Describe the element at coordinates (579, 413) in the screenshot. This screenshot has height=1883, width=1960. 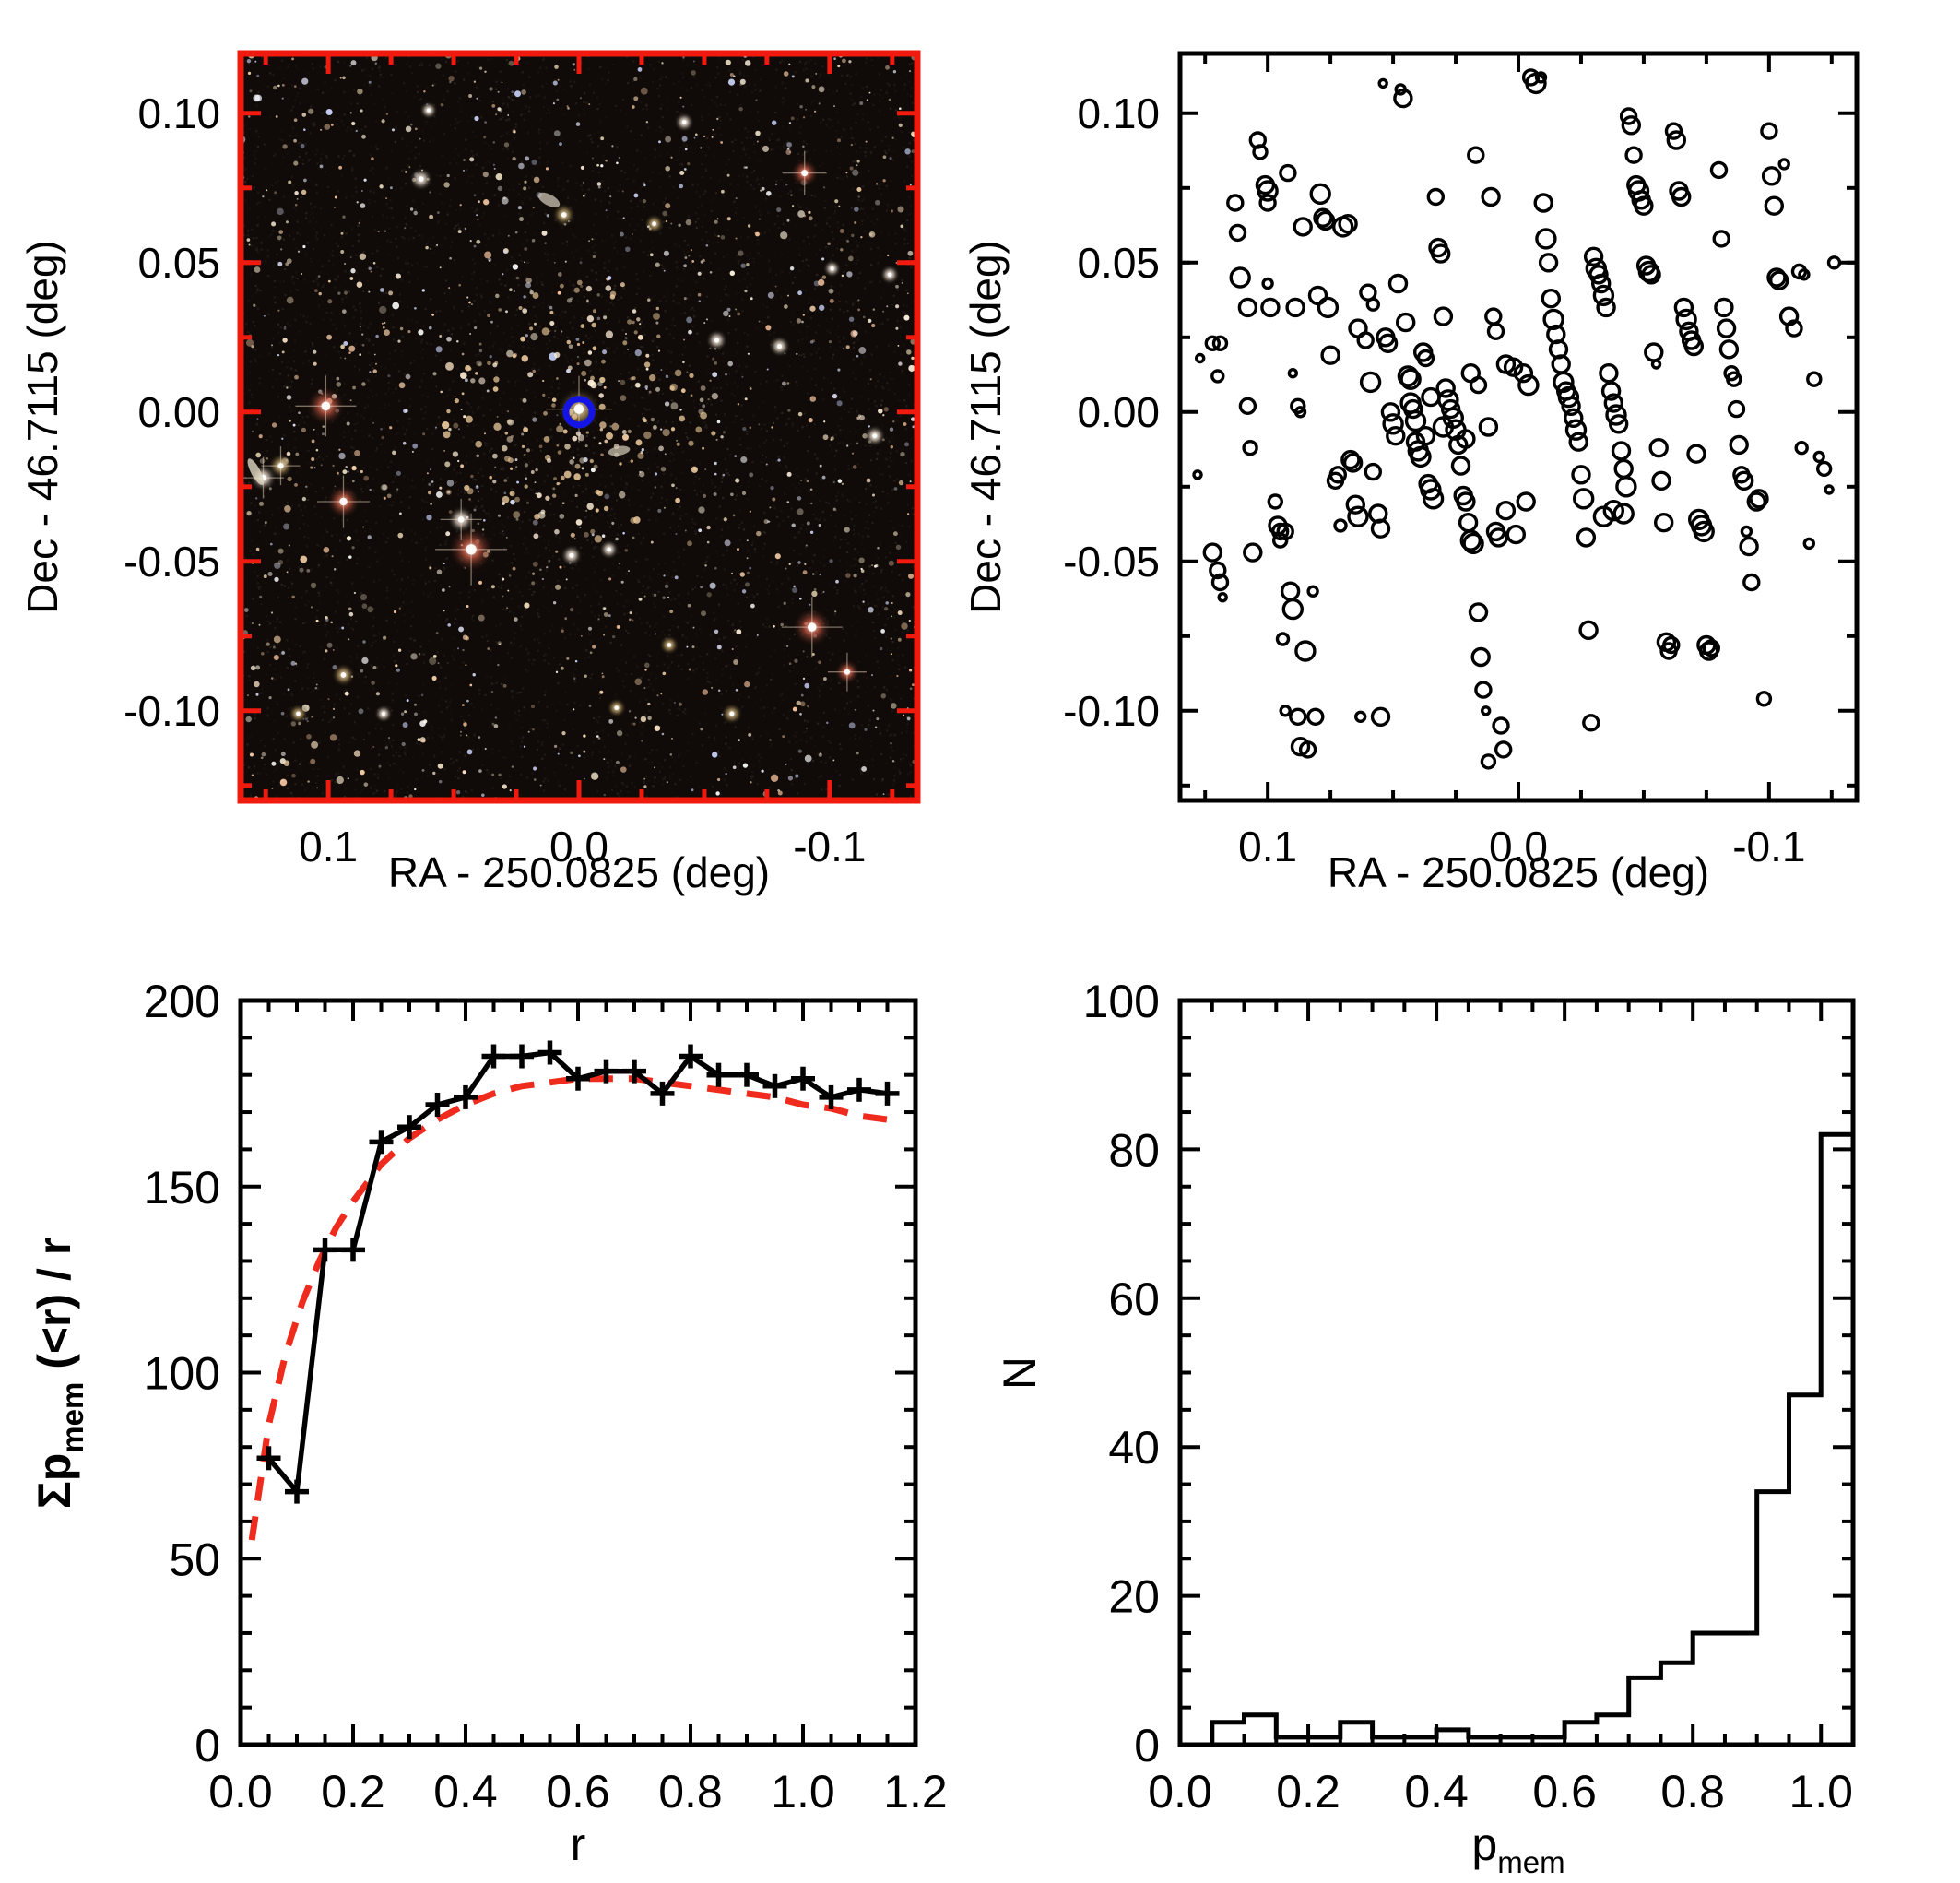
I see `bcg-circle-icon` at that location.